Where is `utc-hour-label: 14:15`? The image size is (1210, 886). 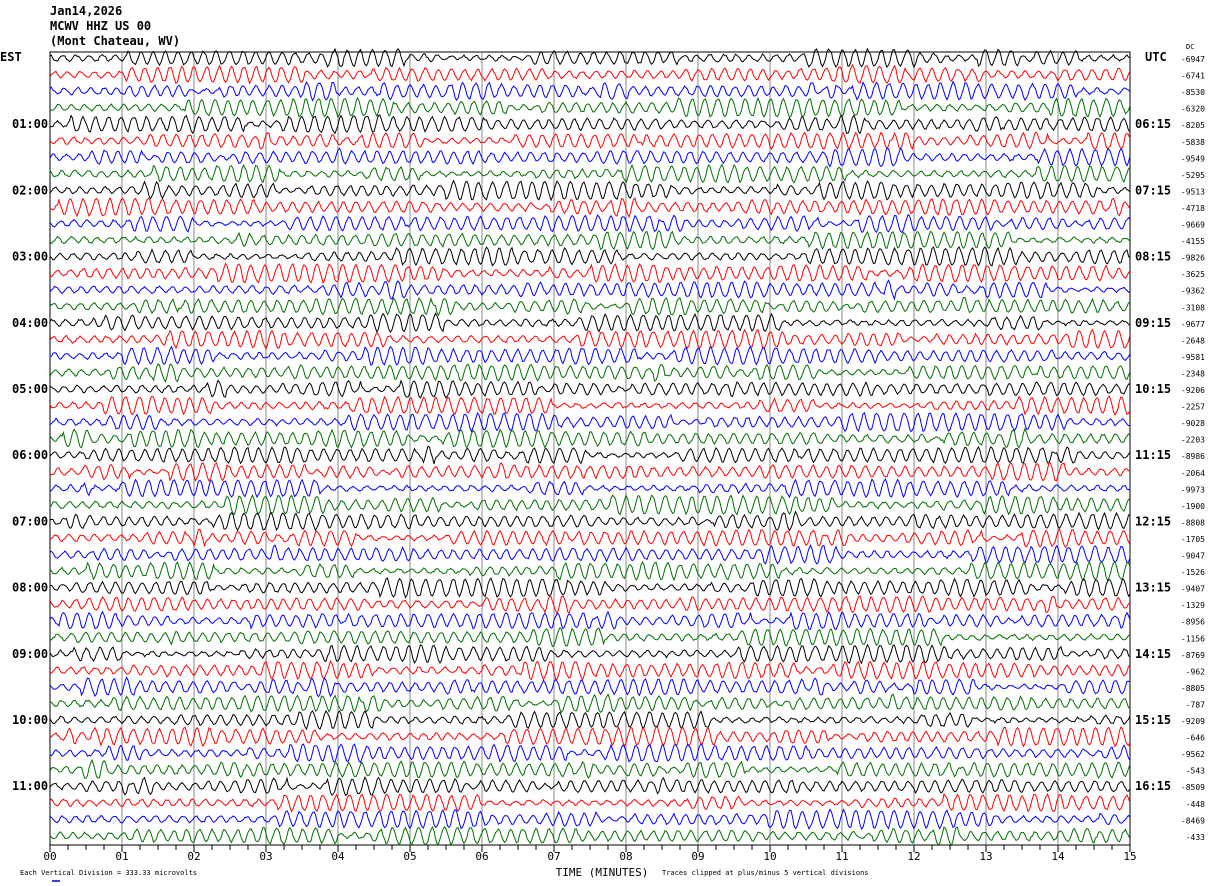 utc-hour-label: 14:15 is located at coordinates (1153, 654).